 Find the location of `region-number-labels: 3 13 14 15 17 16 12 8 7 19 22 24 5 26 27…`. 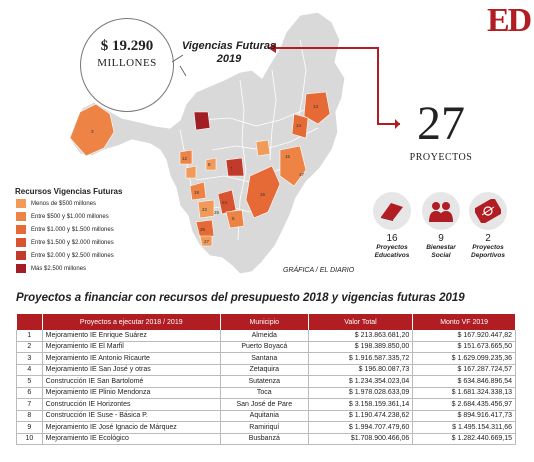

region-number-labels: 3 13 14 15 17 16 12 8 7 19 22 24 5 26 27… is located at coordinates (205, 174).